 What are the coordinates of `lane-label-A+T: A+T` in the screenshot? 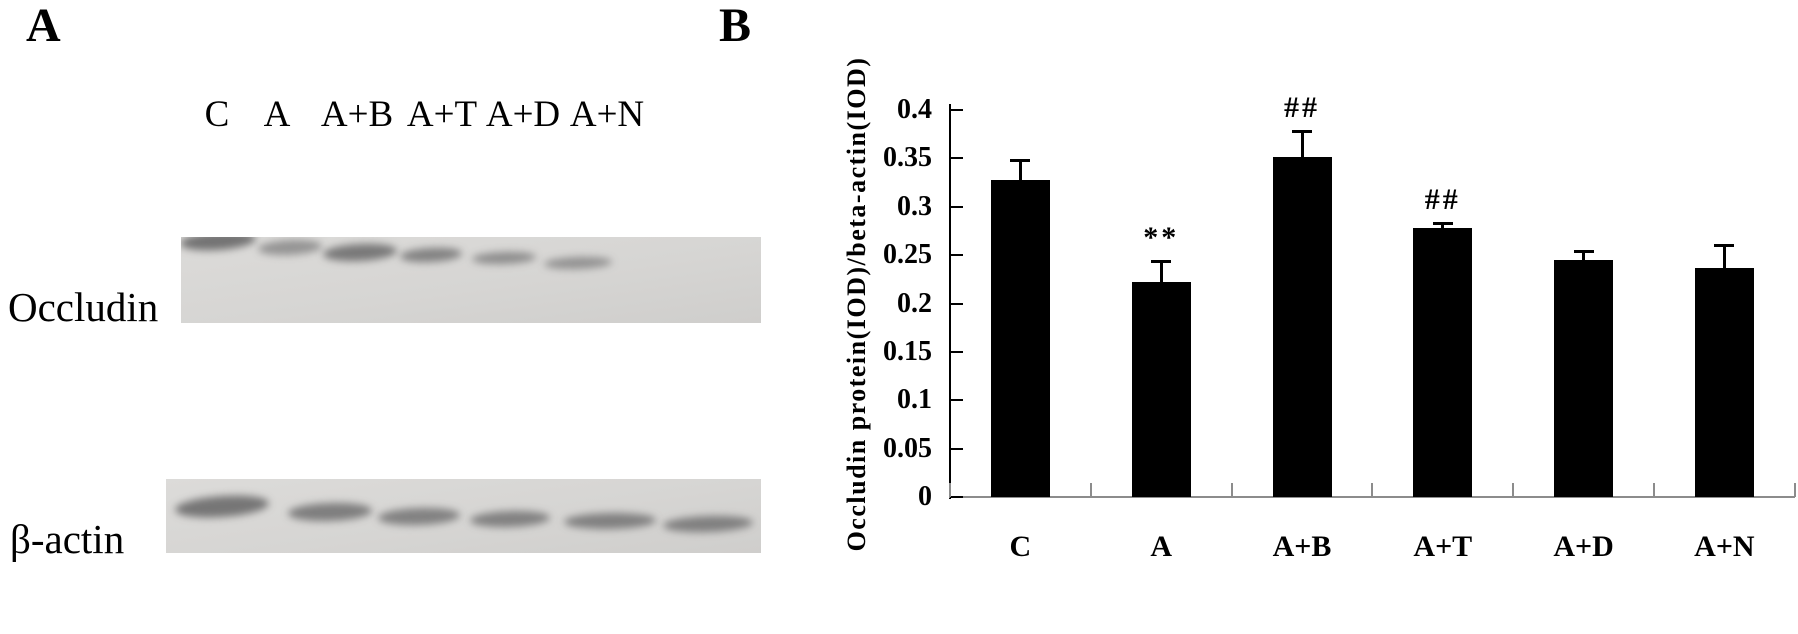 It's located at (442, 114).